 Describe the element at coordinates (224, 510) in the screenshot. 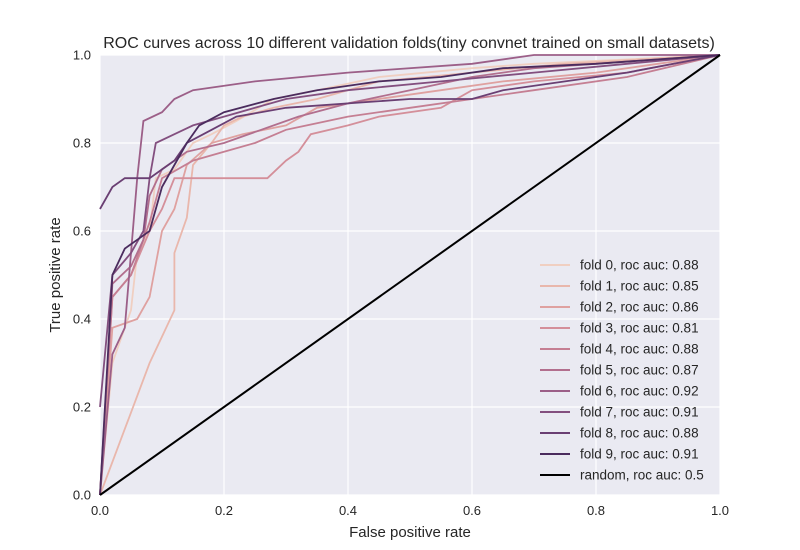

I see `x-tick-label: 0.2` at that location.